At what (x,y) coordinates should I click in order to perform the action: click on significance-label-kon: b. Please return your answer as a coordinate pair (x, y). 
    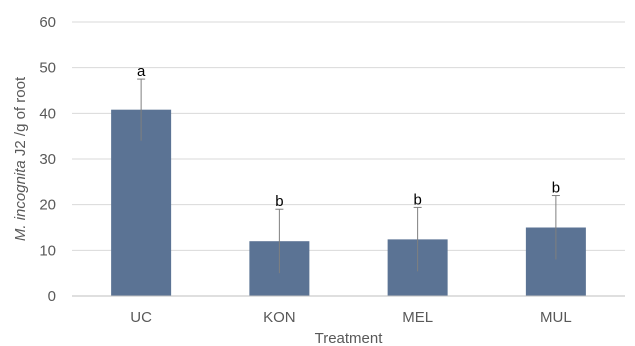
    Looking at the image, I should click on (279, 201).